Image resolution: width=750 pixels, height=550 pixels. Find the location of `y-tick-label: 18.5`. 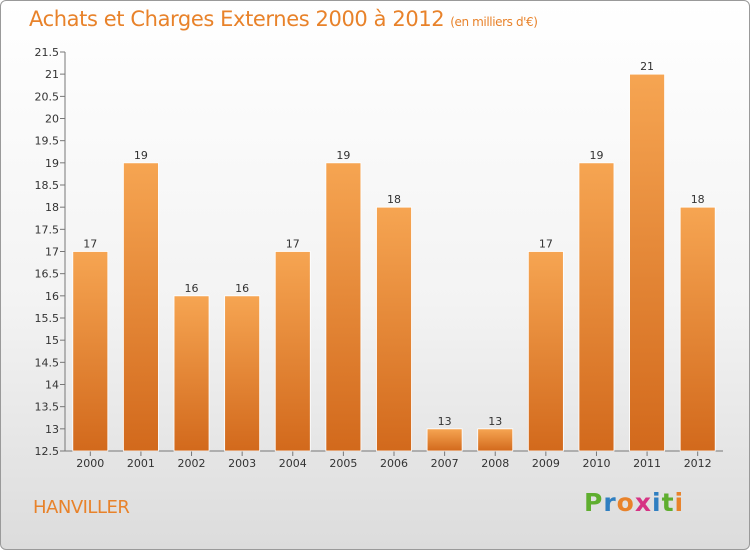

y-tick-label: 18.5 is located at coordinates (47, 185).